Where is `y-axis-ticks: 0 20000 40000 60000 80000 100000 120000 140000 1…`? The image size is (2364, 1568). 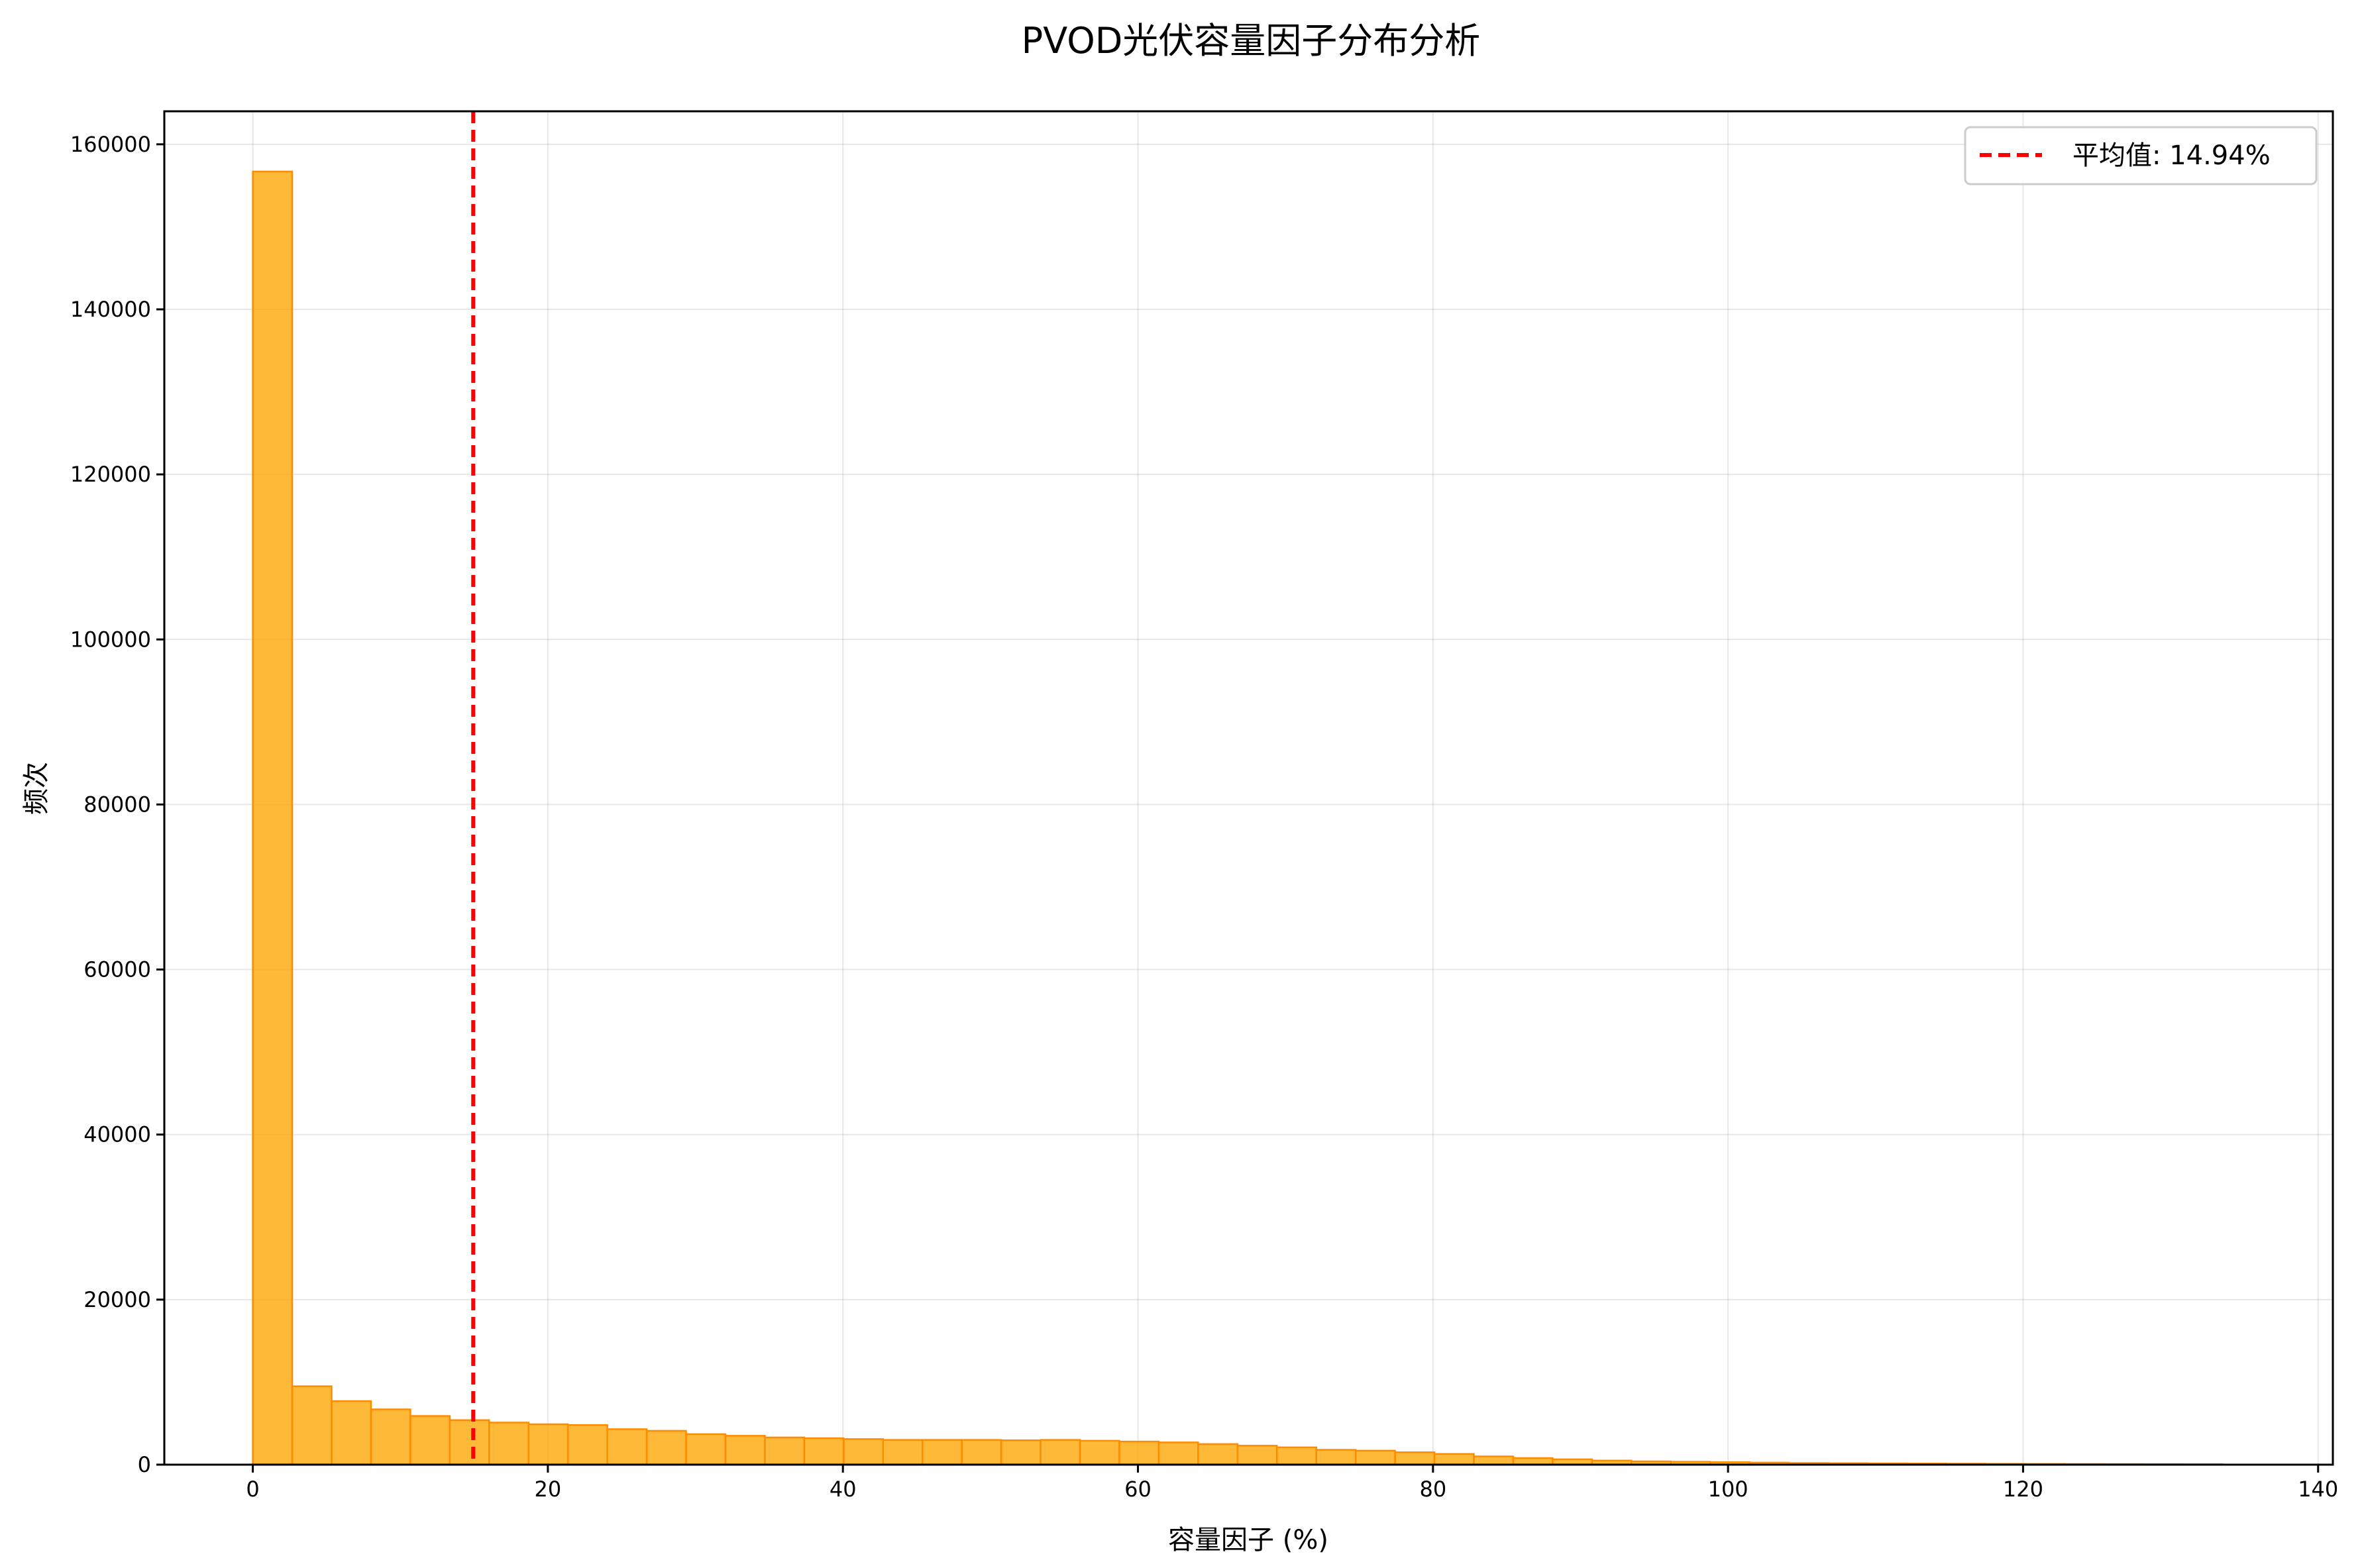
y-axis-ticks: 0 20000 40000 60000 80000 100000 120000 140000 1… is located at coordinates (117, 804).